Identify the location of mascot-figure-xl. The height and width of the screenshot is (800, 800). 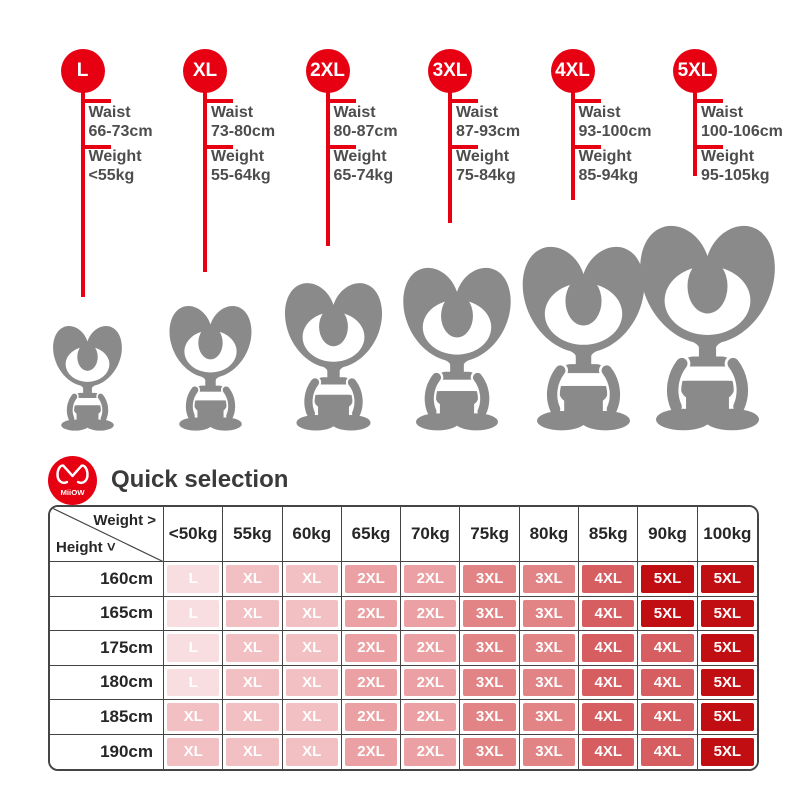
(210, 365).